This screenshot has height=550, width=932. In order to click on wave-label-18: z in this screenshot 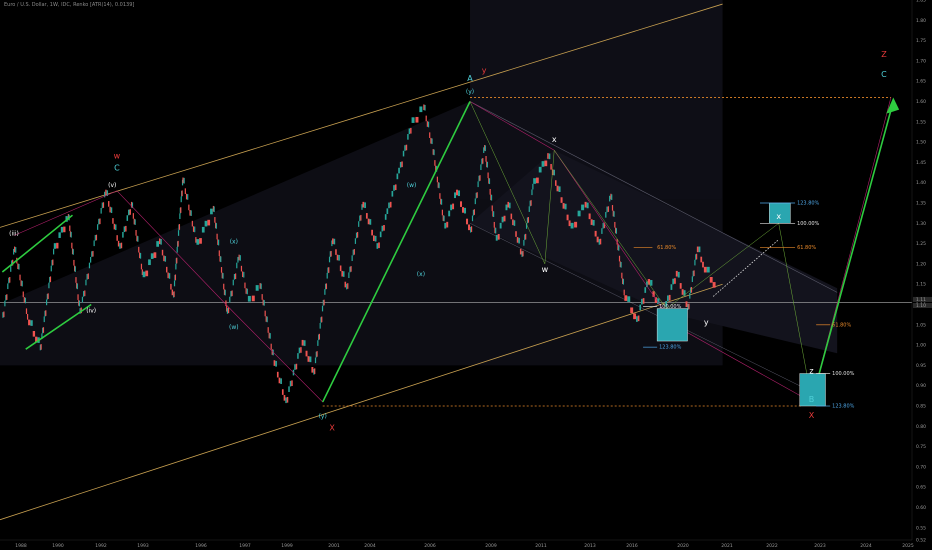, I will do `click(811, 371)`.